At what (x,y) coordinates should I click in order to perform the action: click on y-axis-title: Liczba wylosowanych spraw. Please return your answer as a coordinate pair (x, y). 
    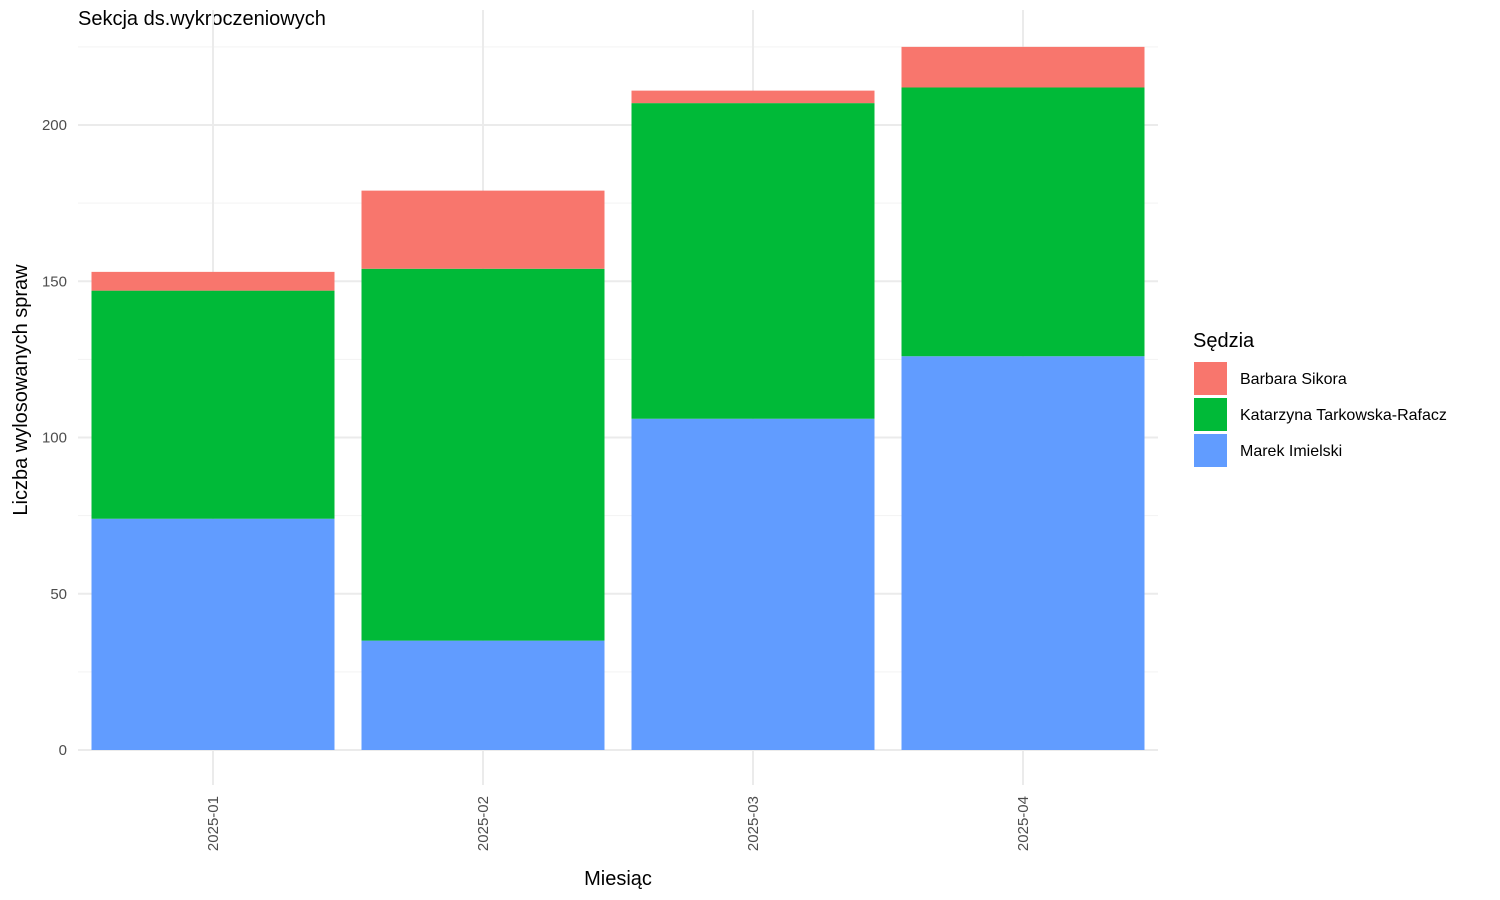
    Looking at the image, I should click on (21, 390).